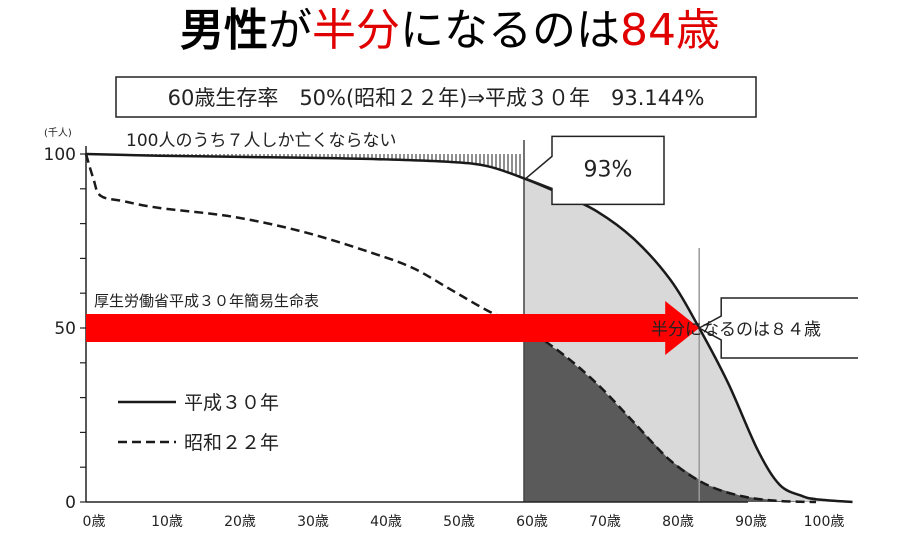 The height and width of the screenshot is (548, 900). I want to click on header-box, so click(436, 97).